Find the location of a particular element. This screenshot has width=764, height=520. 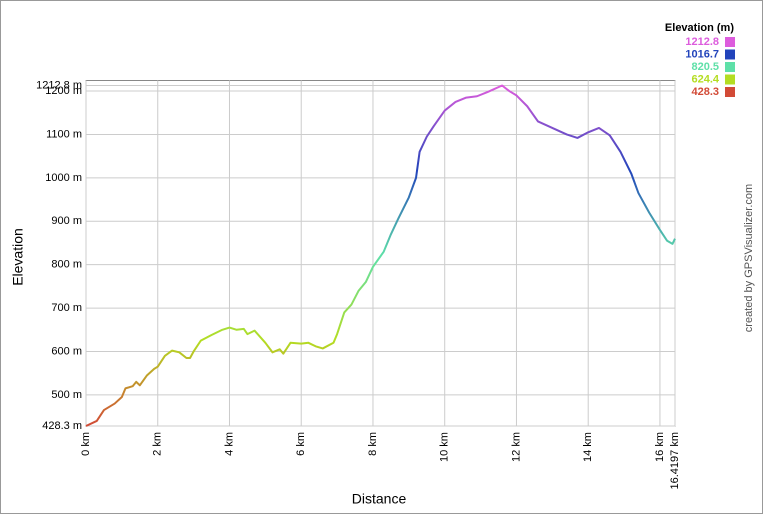

x-tick-label: 8 km is located at coordinates (373, 444).